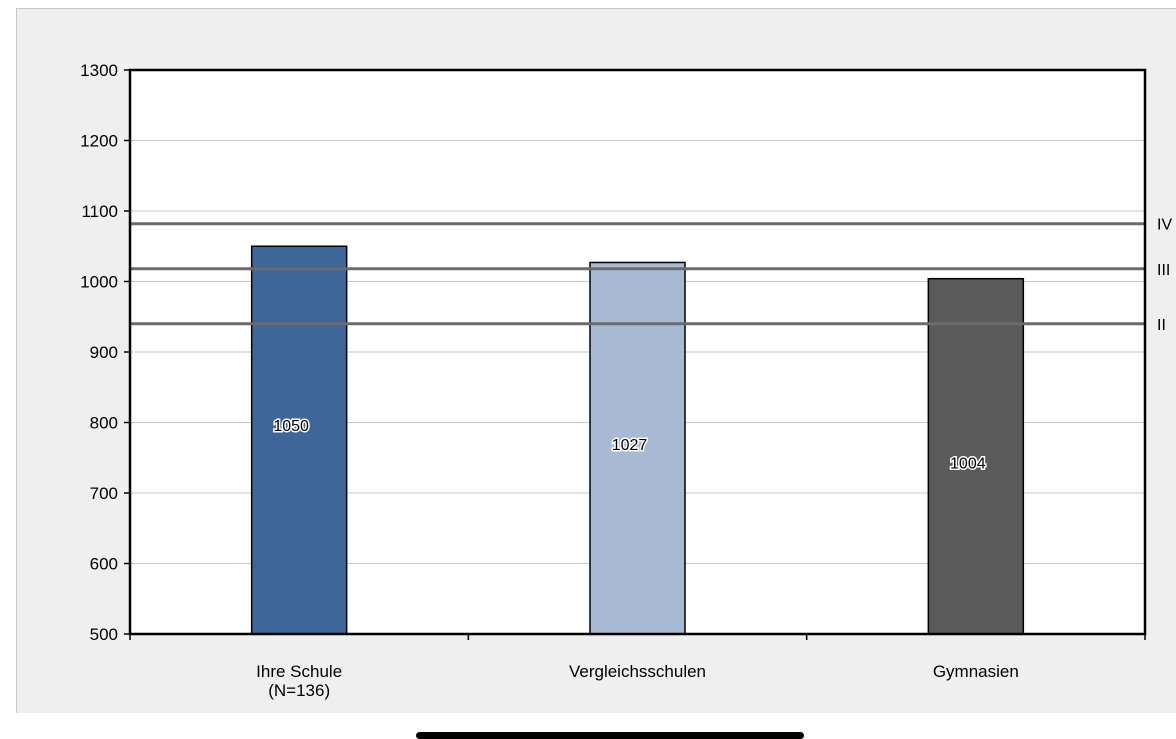 This screenshot has height=739, width=1176. I want to click on y-tick-label: 500, so click(104, 634).